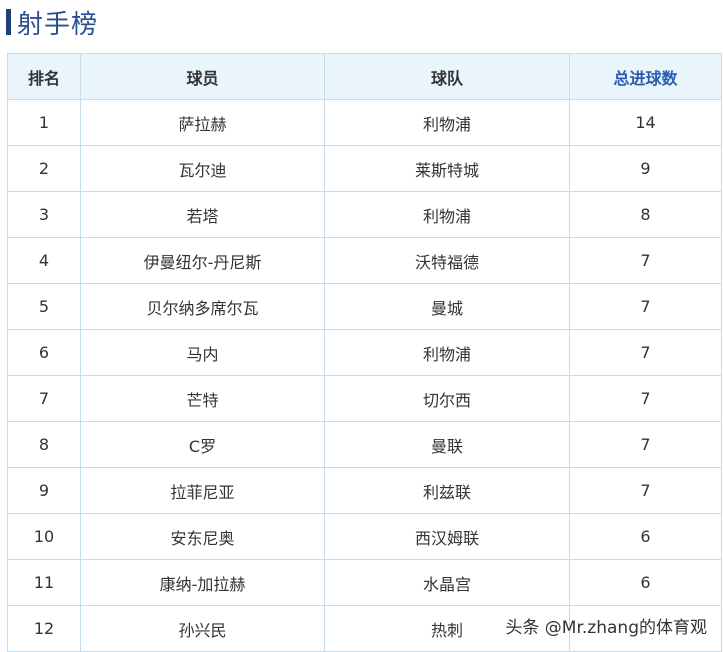 The height and width of the screenshot is (652, 723). Describe the element at coordinates (202, 260) in the screenshot. I see `player-cell: 伊曼纽尔-丹尼斯` at that location.